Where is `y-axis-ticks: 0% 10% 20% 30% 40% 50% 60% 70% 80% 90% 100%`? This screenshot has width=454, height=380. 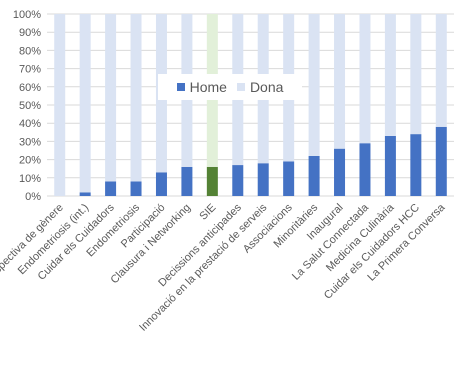
y-axis-ticks: 0% 10% 20% 30% 40% 50% 60% 70% 80% 90% 100% is located at coordinates (27, 106).